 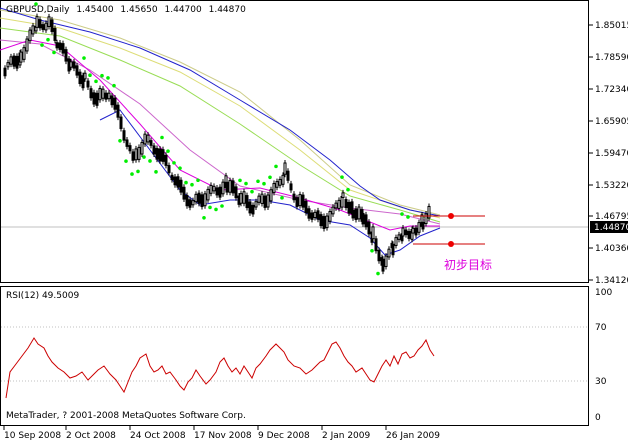 What do you see at coordinates (609, 227) in the screenshot?
I see `current-price-box` at bounding box center [609, 227].